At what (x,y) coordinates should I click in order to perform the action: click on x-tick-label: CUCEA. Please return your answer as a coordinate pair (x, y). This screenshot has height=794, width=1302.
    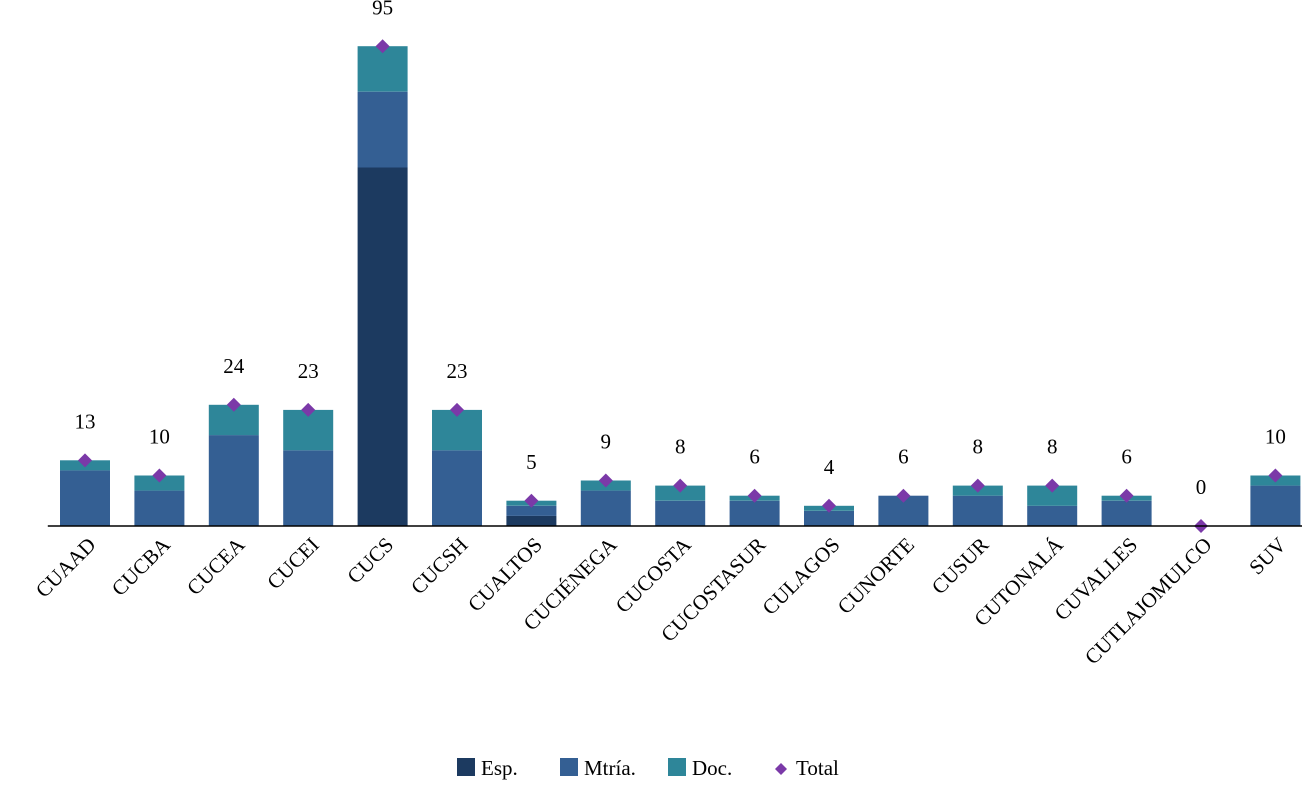
    Looking at the image, I should click on (216, 566).